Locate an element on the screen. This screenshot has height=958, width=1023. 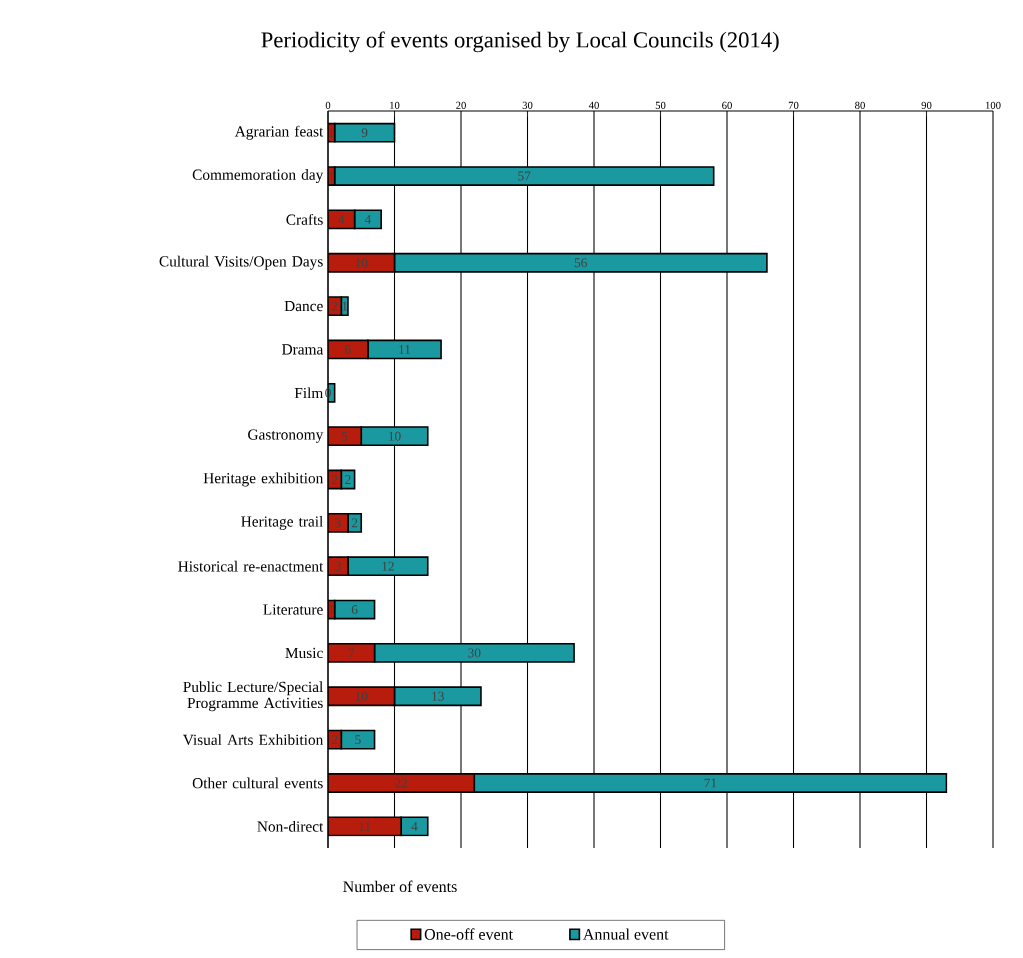
y-tick-label: Dance is located at coordinates (303, 306).